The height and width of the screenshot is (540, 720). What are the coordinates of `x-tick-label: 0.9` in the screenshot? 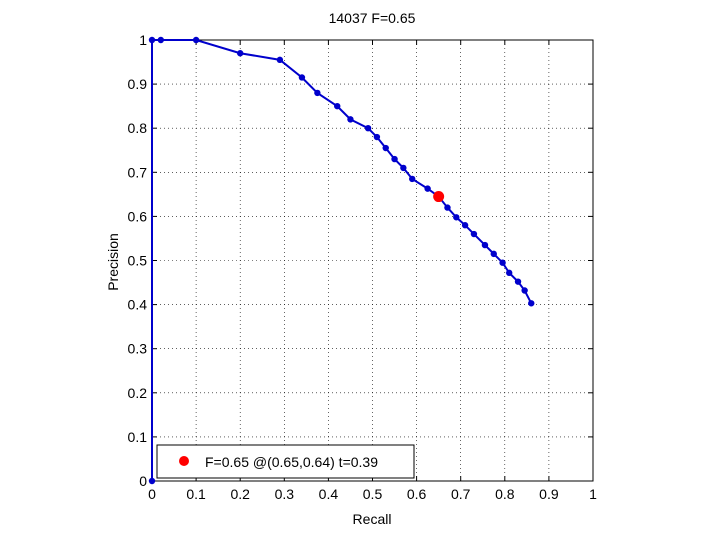 It's located at (549, 494).